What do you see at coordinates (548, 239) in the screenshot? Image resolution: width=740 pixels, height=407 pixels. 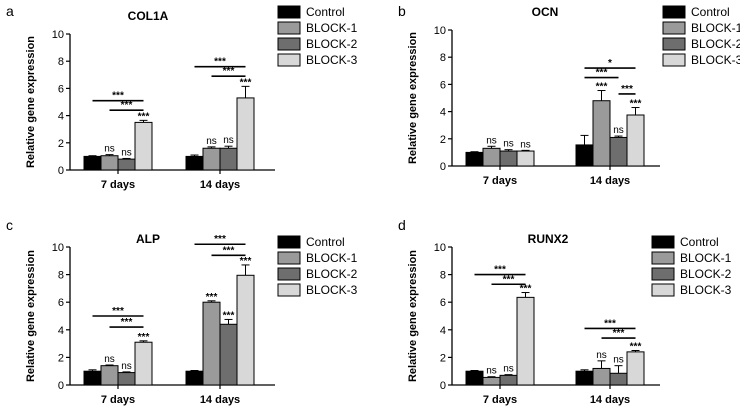 I see `chart-title: RUNX2` at bounding box center [548, 239].